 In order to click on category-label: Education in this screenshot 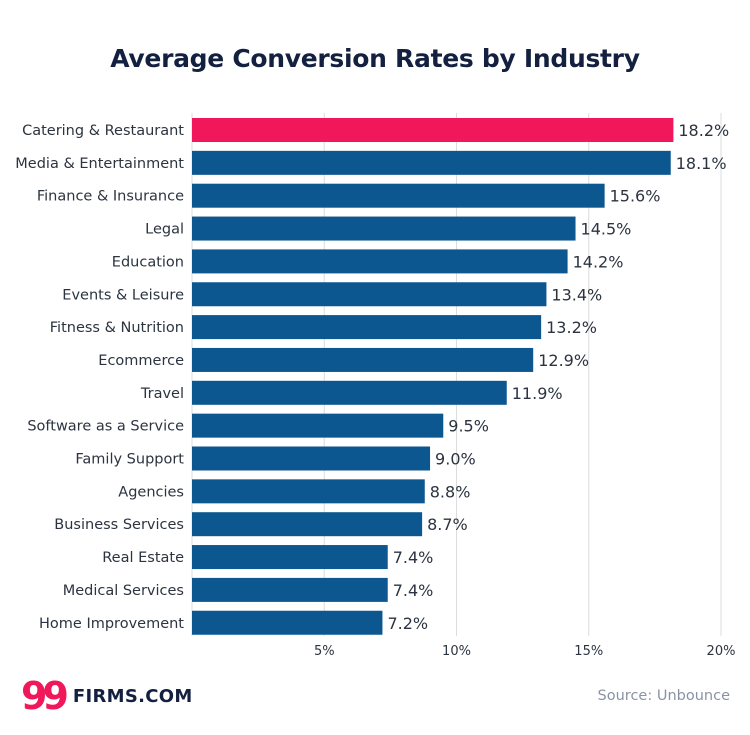, I will do `click(148, 262)`.